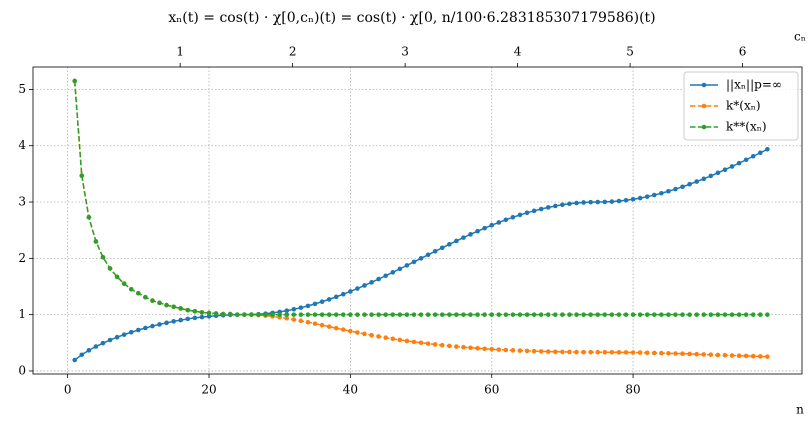 The height and width of the screenshot is (425, 812). I want to click on x2-tick-label: 5, so click(630, 52).